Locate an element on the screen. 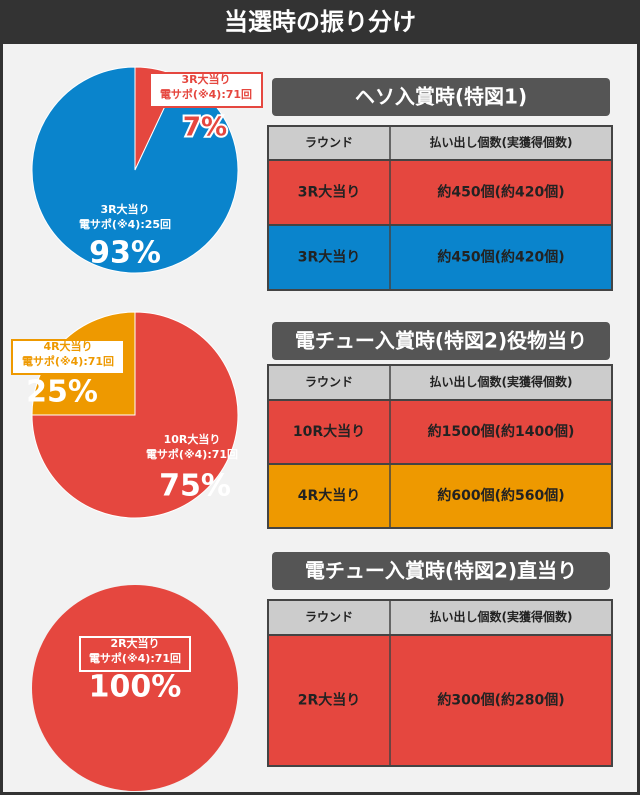  slice-label: 10R大当り is located at coordinates (192, 439).